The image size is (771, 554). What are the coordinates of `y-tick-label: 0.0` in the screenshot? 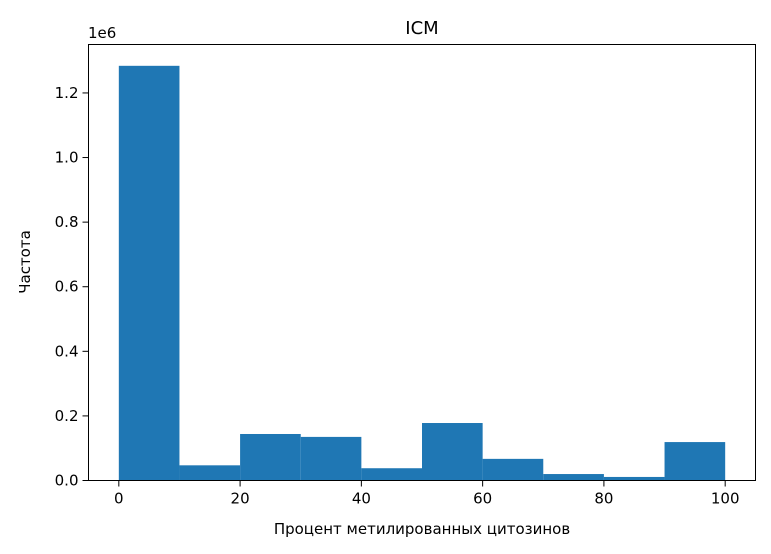 It's located at (67, 481).